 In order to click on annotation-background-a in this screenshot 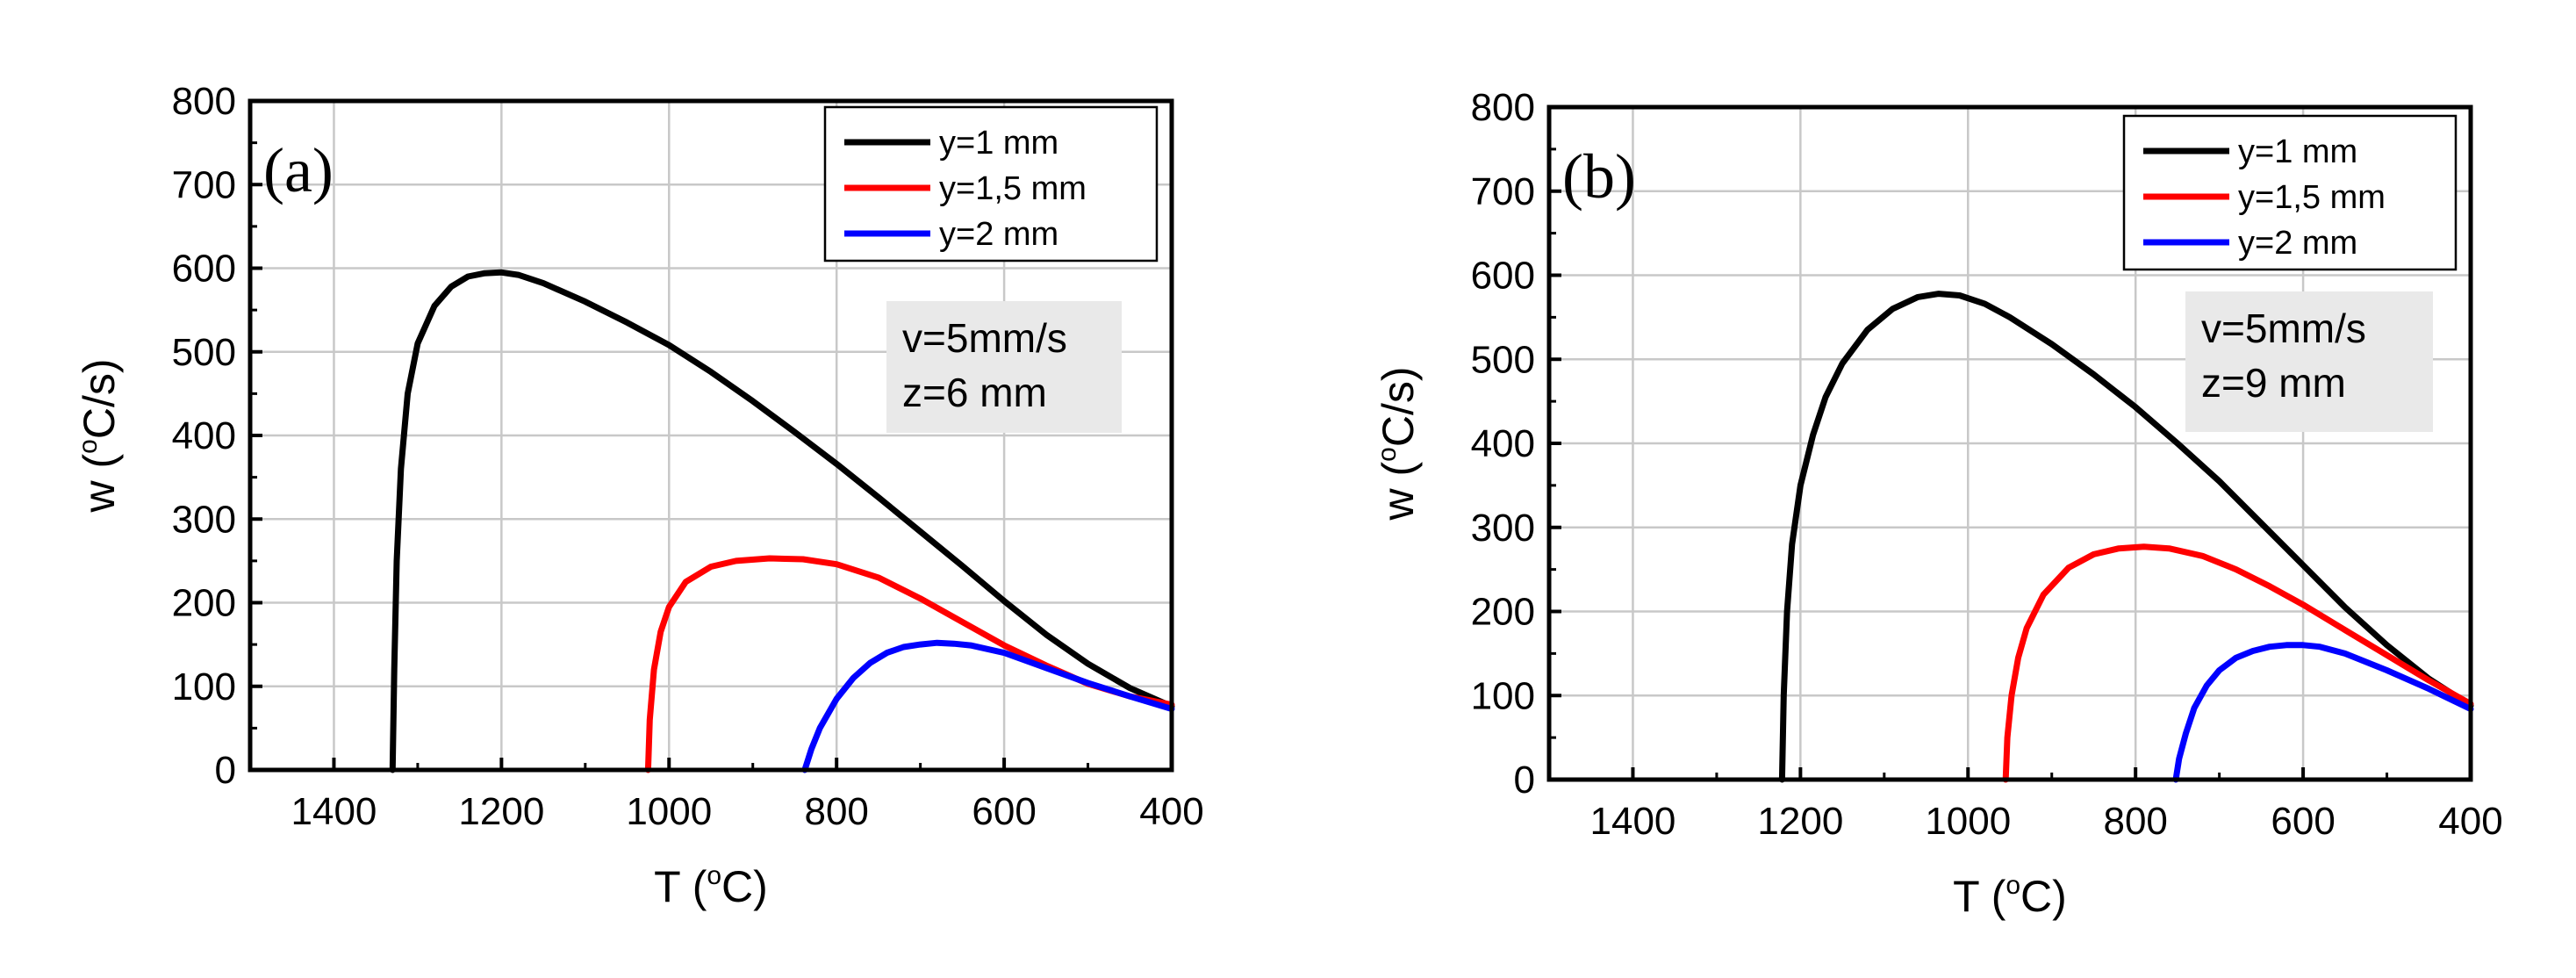, I will do `click(1004, 367)`.